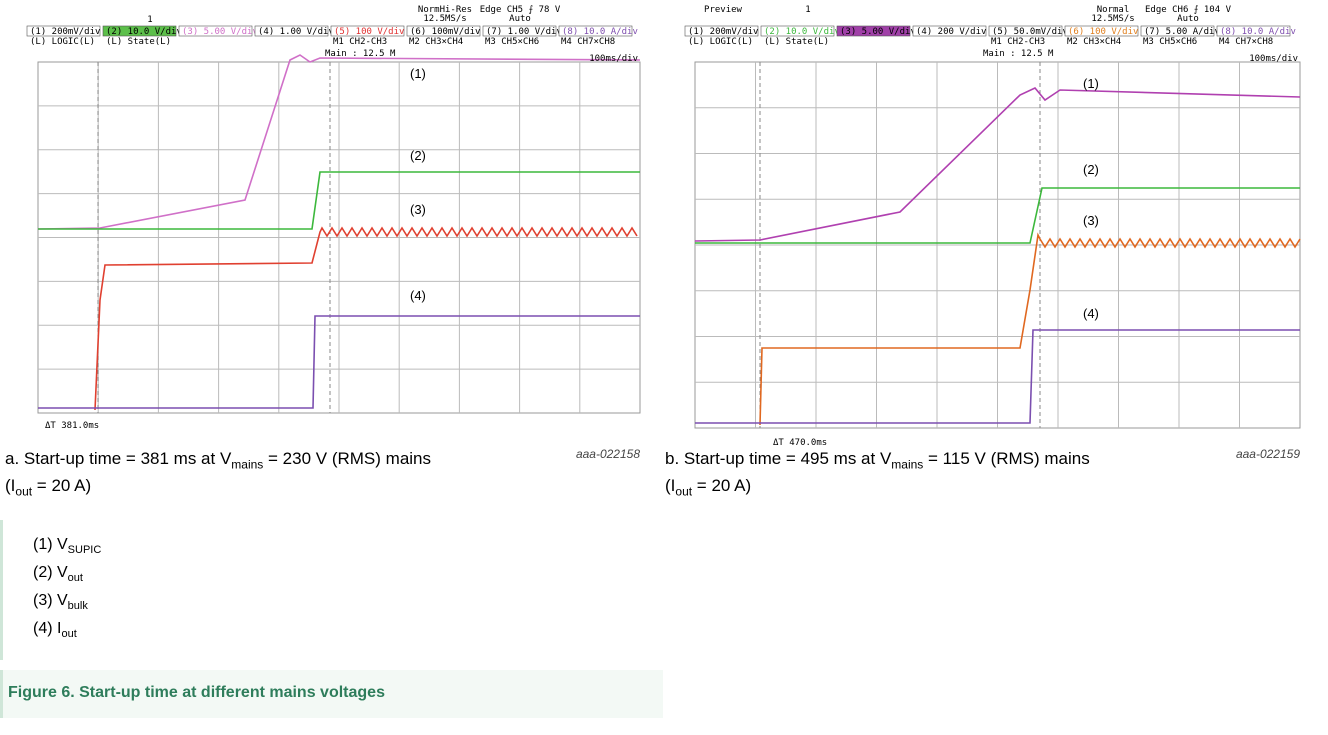 The width and height of the screenshot is (1328, 735). I want to click on legend-item: (4) Iout, so click(55, 630).